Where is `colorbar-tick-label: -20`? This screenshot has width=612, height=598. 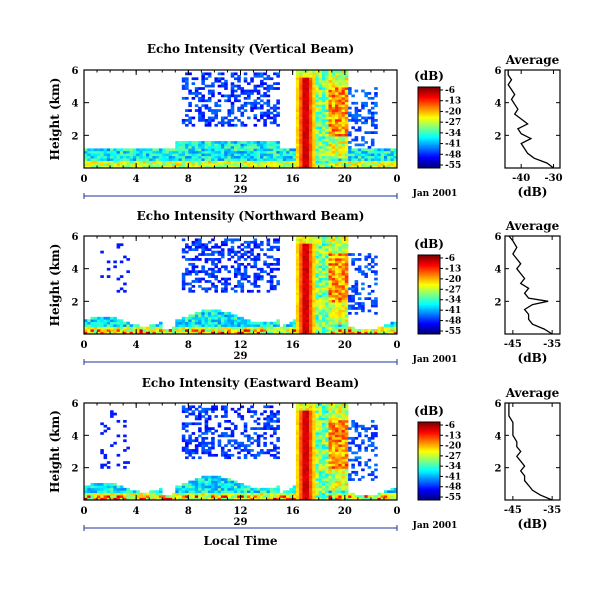 colorbar-tick-label: -20 is located at coordinates (453, 280).